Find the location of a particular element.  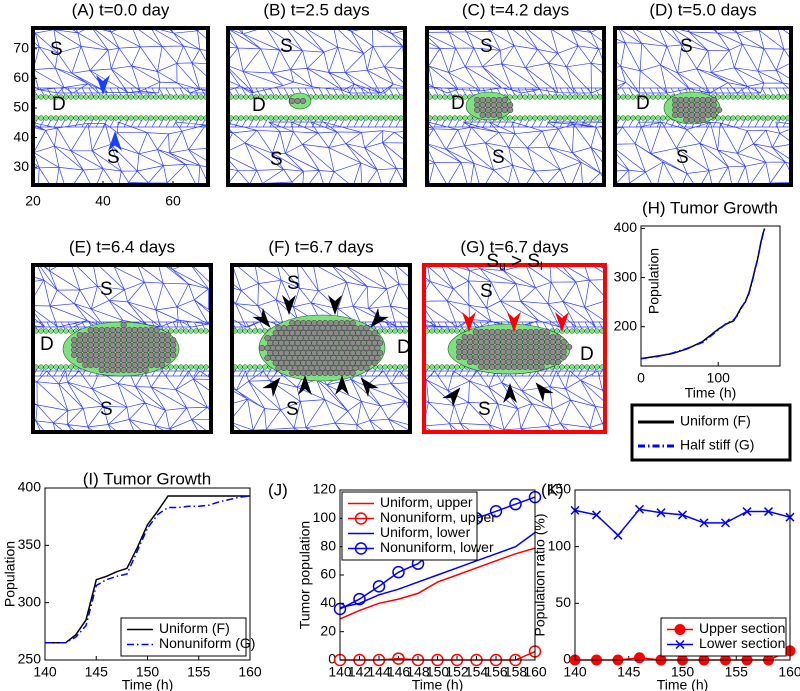

y-tick-label: 30 is located at coordinates (21, 166).